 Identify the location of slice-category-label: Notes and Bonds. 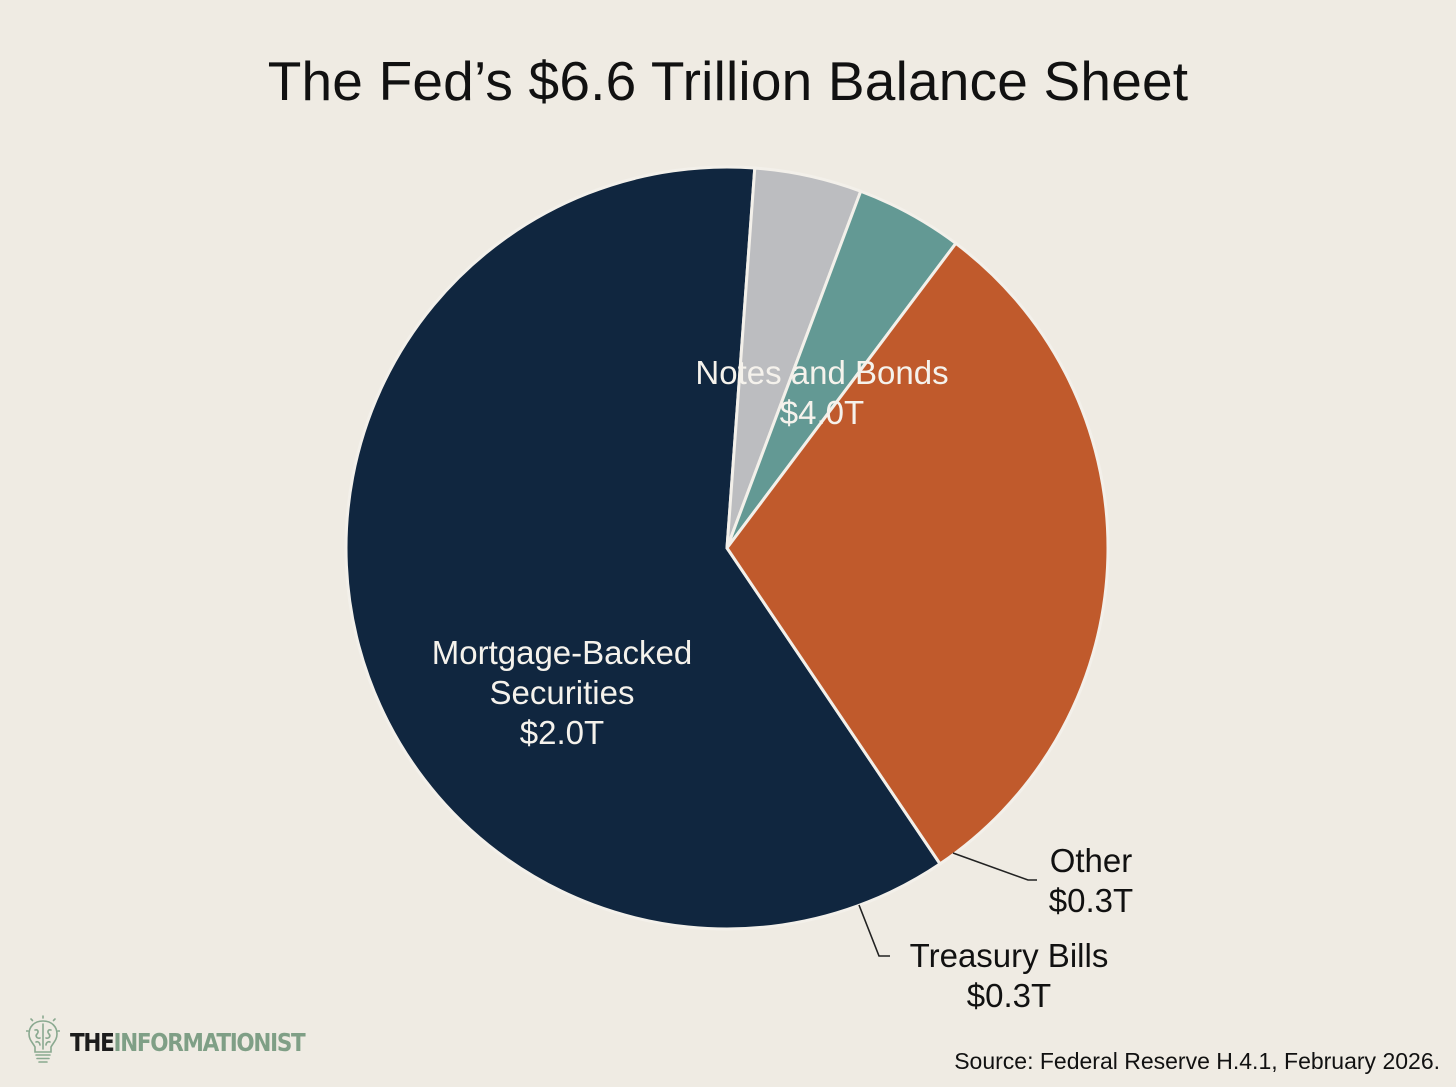
(821, 372).